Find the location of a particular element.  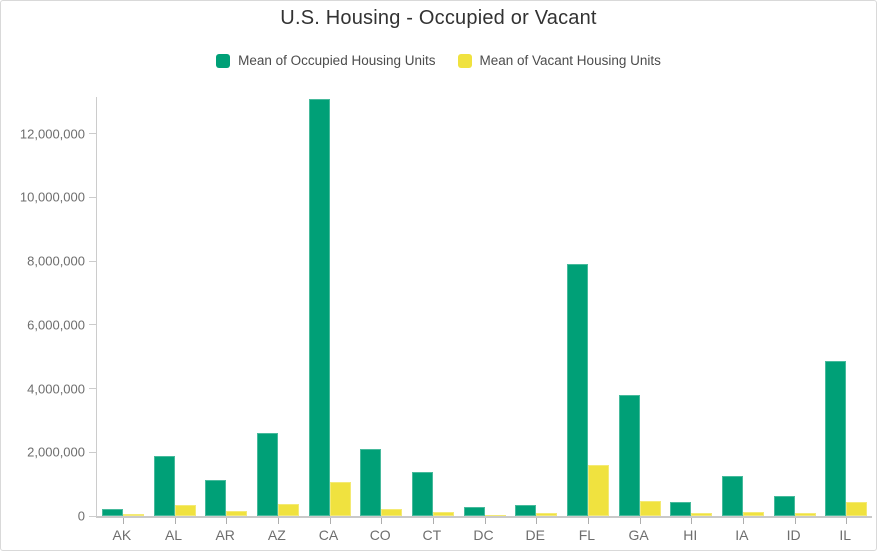

bar-occupied-AR is located at coordinates (216, 497).